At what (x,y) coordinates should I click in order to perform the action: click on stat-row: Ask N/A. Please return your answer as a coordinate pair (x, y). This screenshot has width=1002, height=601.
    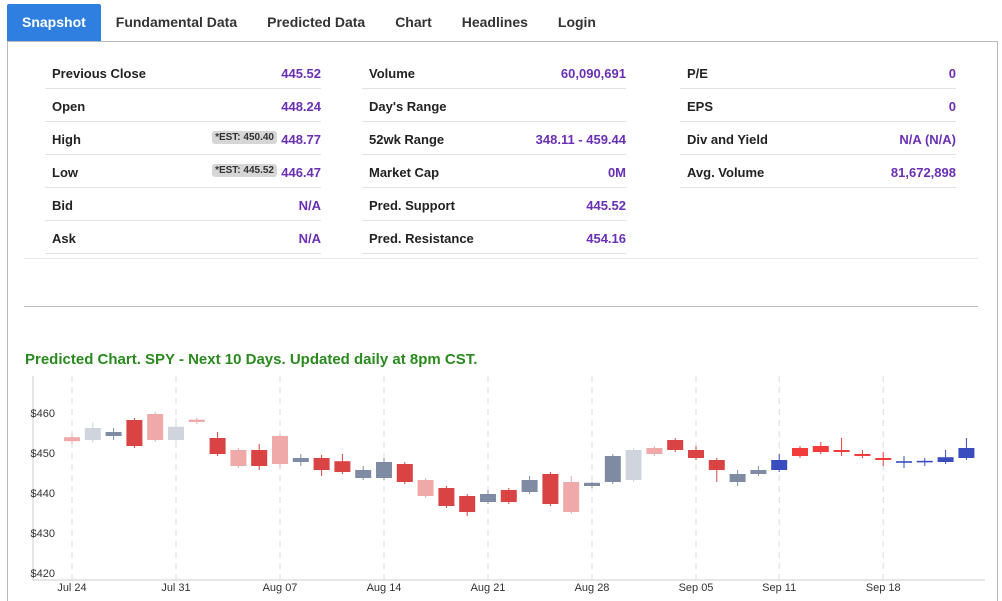
    Looking at the image, I should click on (183, 237).